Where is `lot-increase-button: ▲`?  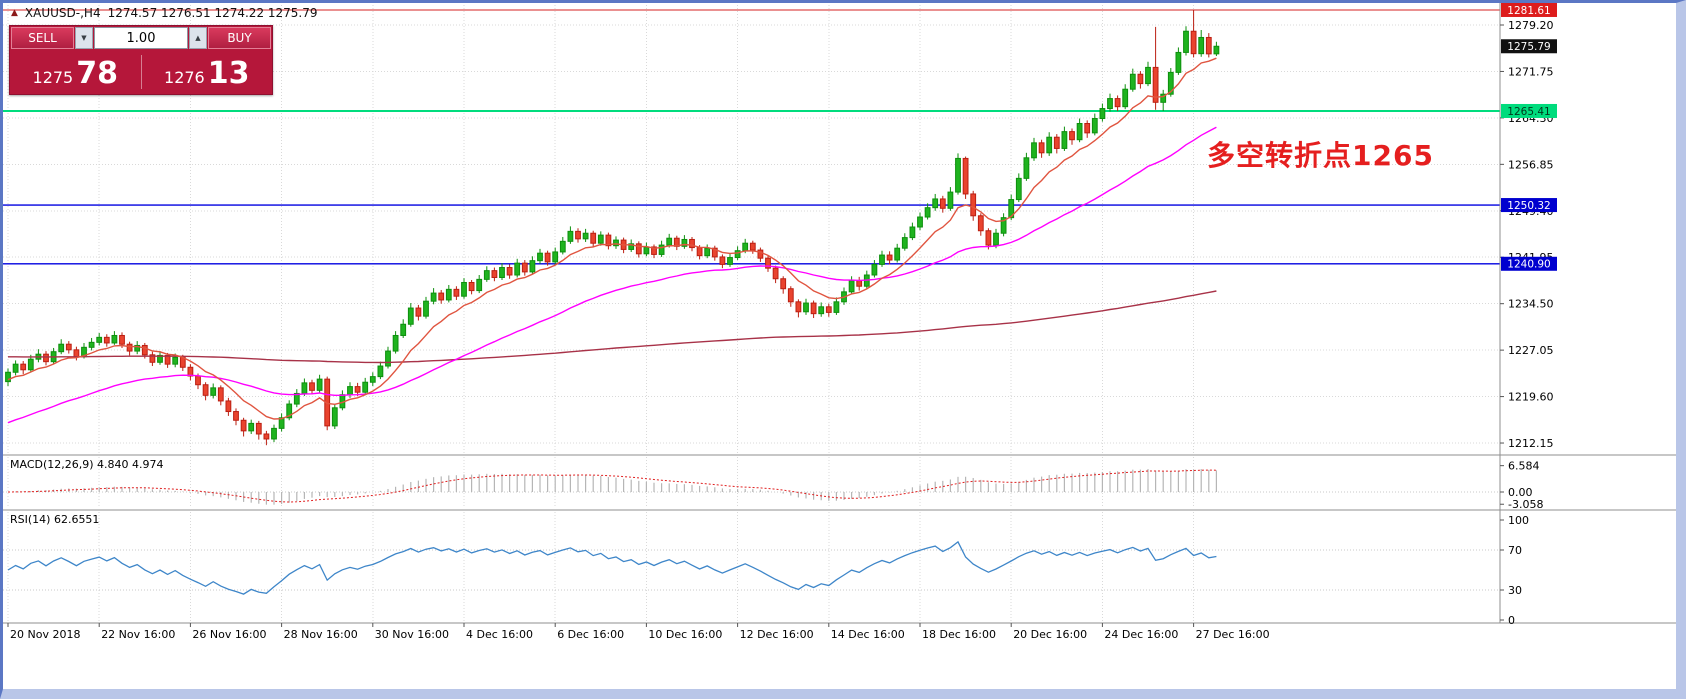
lot-increase-button: ▲ is located at coordinates (198, 38).